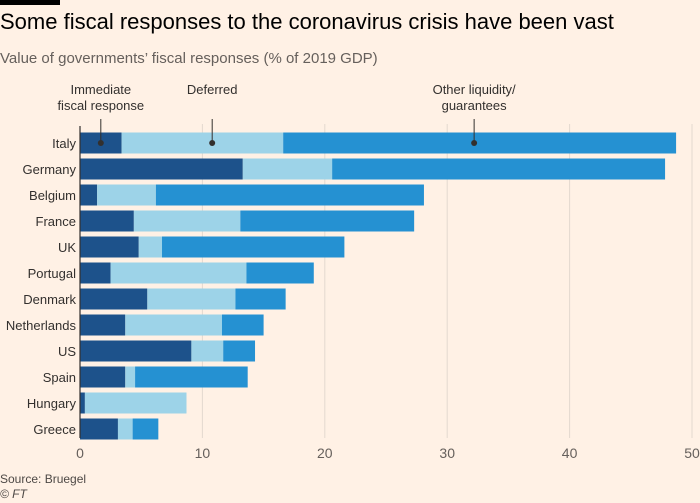 Image resolution: width=700 pixels, height=503 pixels. What do you see at coordinates (50, 169) in the screenshot?
I see `category-label: Germany` at bounding box center [50, 169].